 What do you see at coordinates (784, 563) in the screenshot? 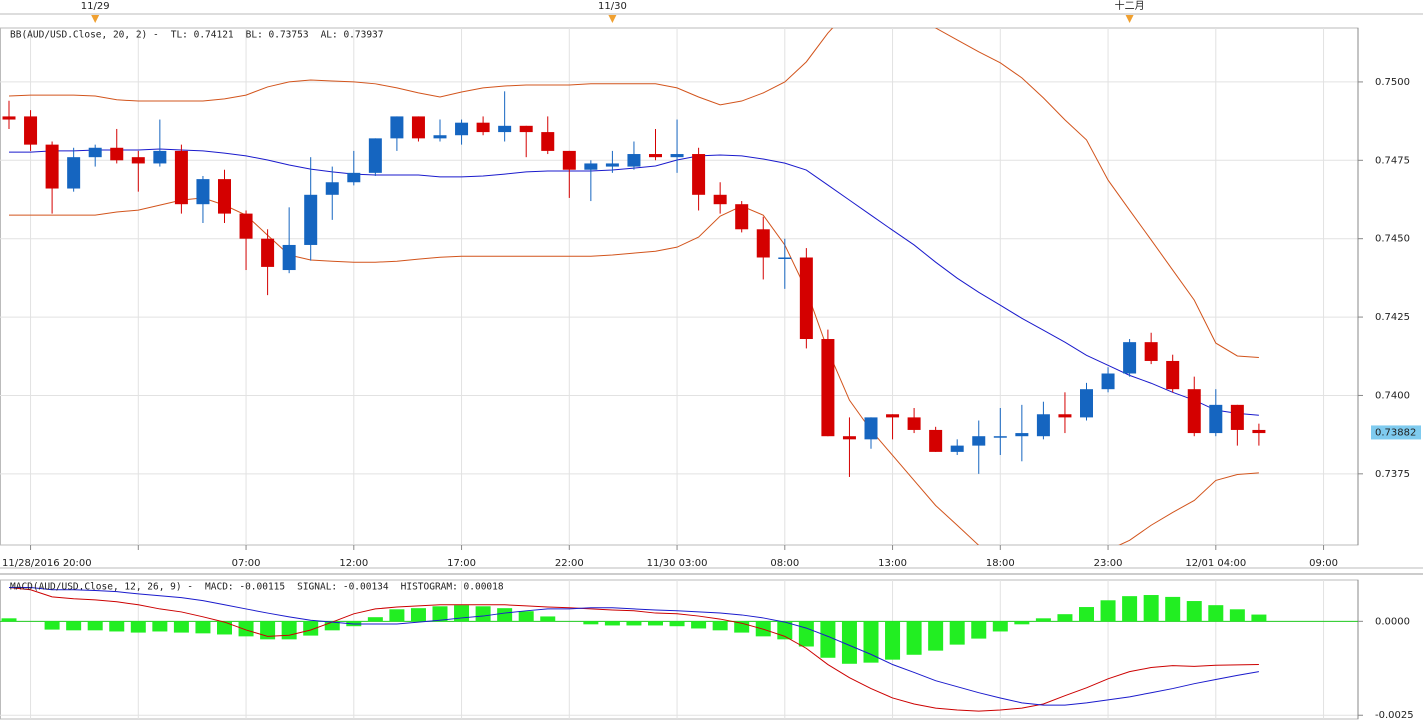
I see `x-tick-label: 08:00` at bounding box center [784, 563].